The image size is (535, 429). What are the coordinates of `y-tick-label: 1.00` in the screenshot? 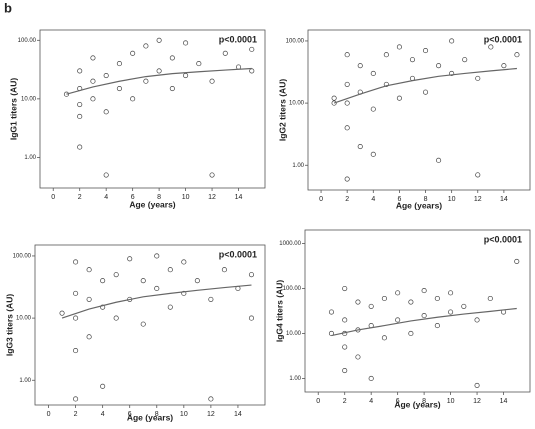 It's located at (25, 381).